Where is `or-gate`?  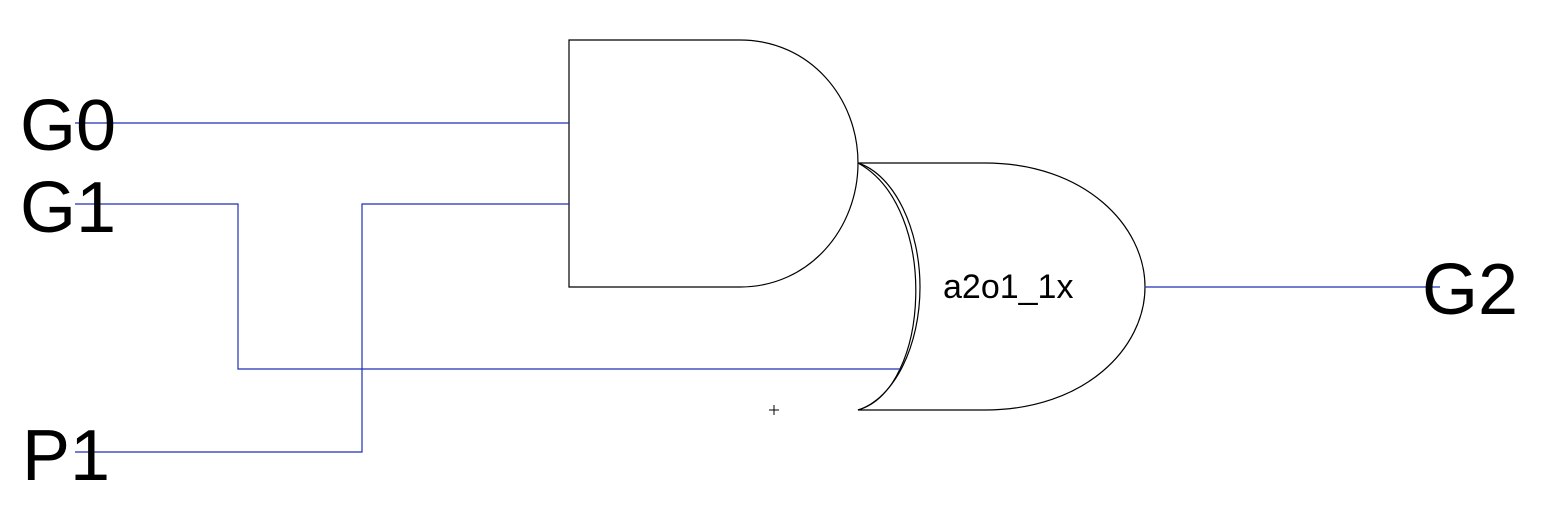 or-gate is located at coordinates (1001, 286).